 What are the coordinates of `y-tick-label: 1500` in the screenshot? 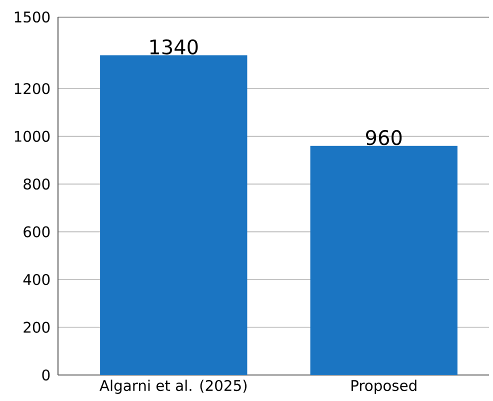 It's located at (32, 17).